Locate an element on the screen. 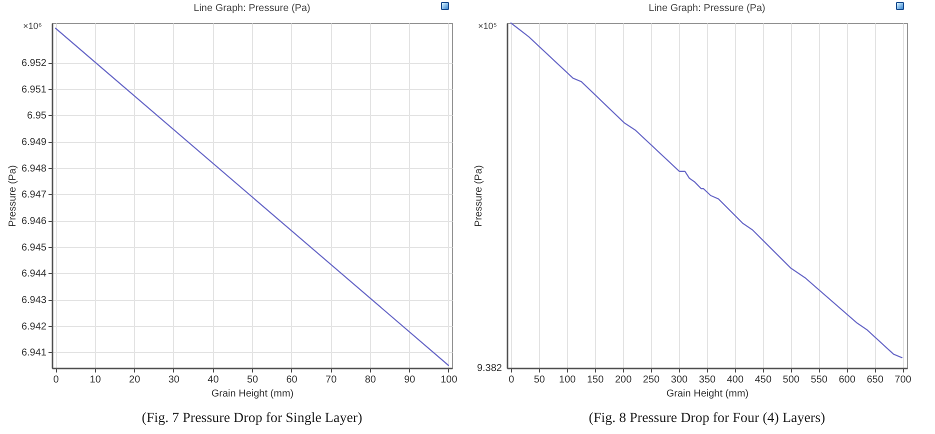  x-tick-label: 200 is located at coordinates (623, 380).